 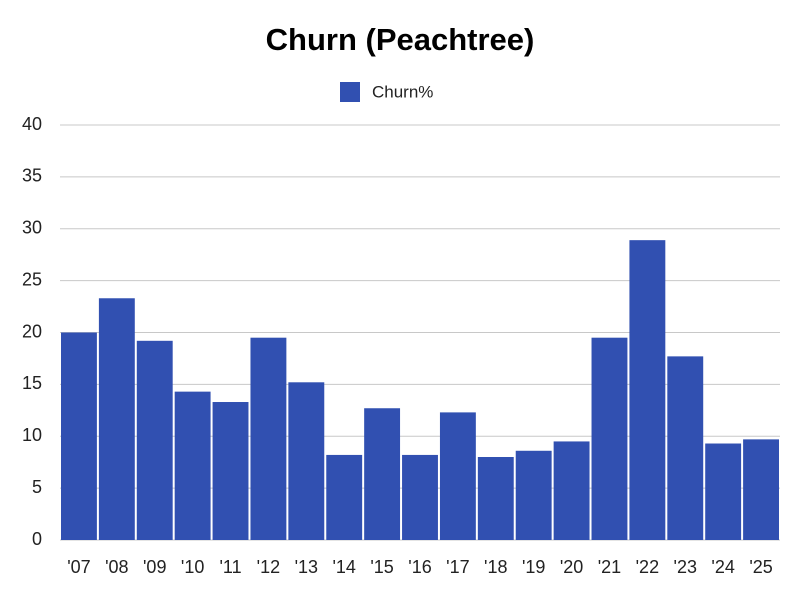 I want to click on x-tick-label: '07, so click(x=78, y=567).